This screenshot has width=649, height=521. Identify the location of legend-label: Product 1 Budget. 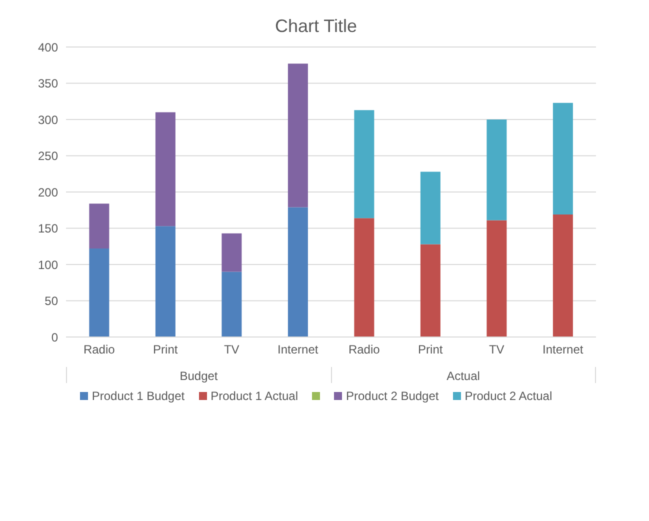
(138, 396).